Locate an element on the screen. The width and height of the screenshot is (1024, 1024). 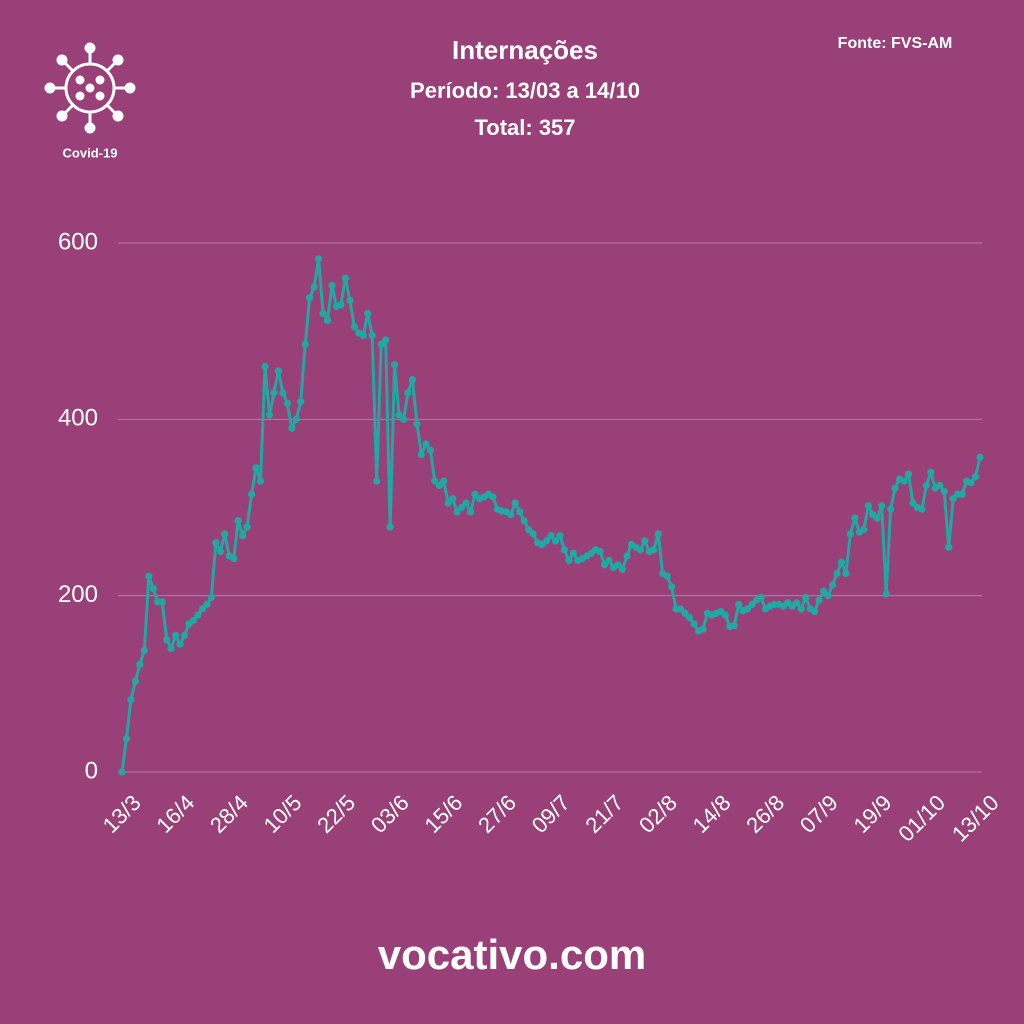
y-tick-label: 0 is located at coordinates (91, 770).